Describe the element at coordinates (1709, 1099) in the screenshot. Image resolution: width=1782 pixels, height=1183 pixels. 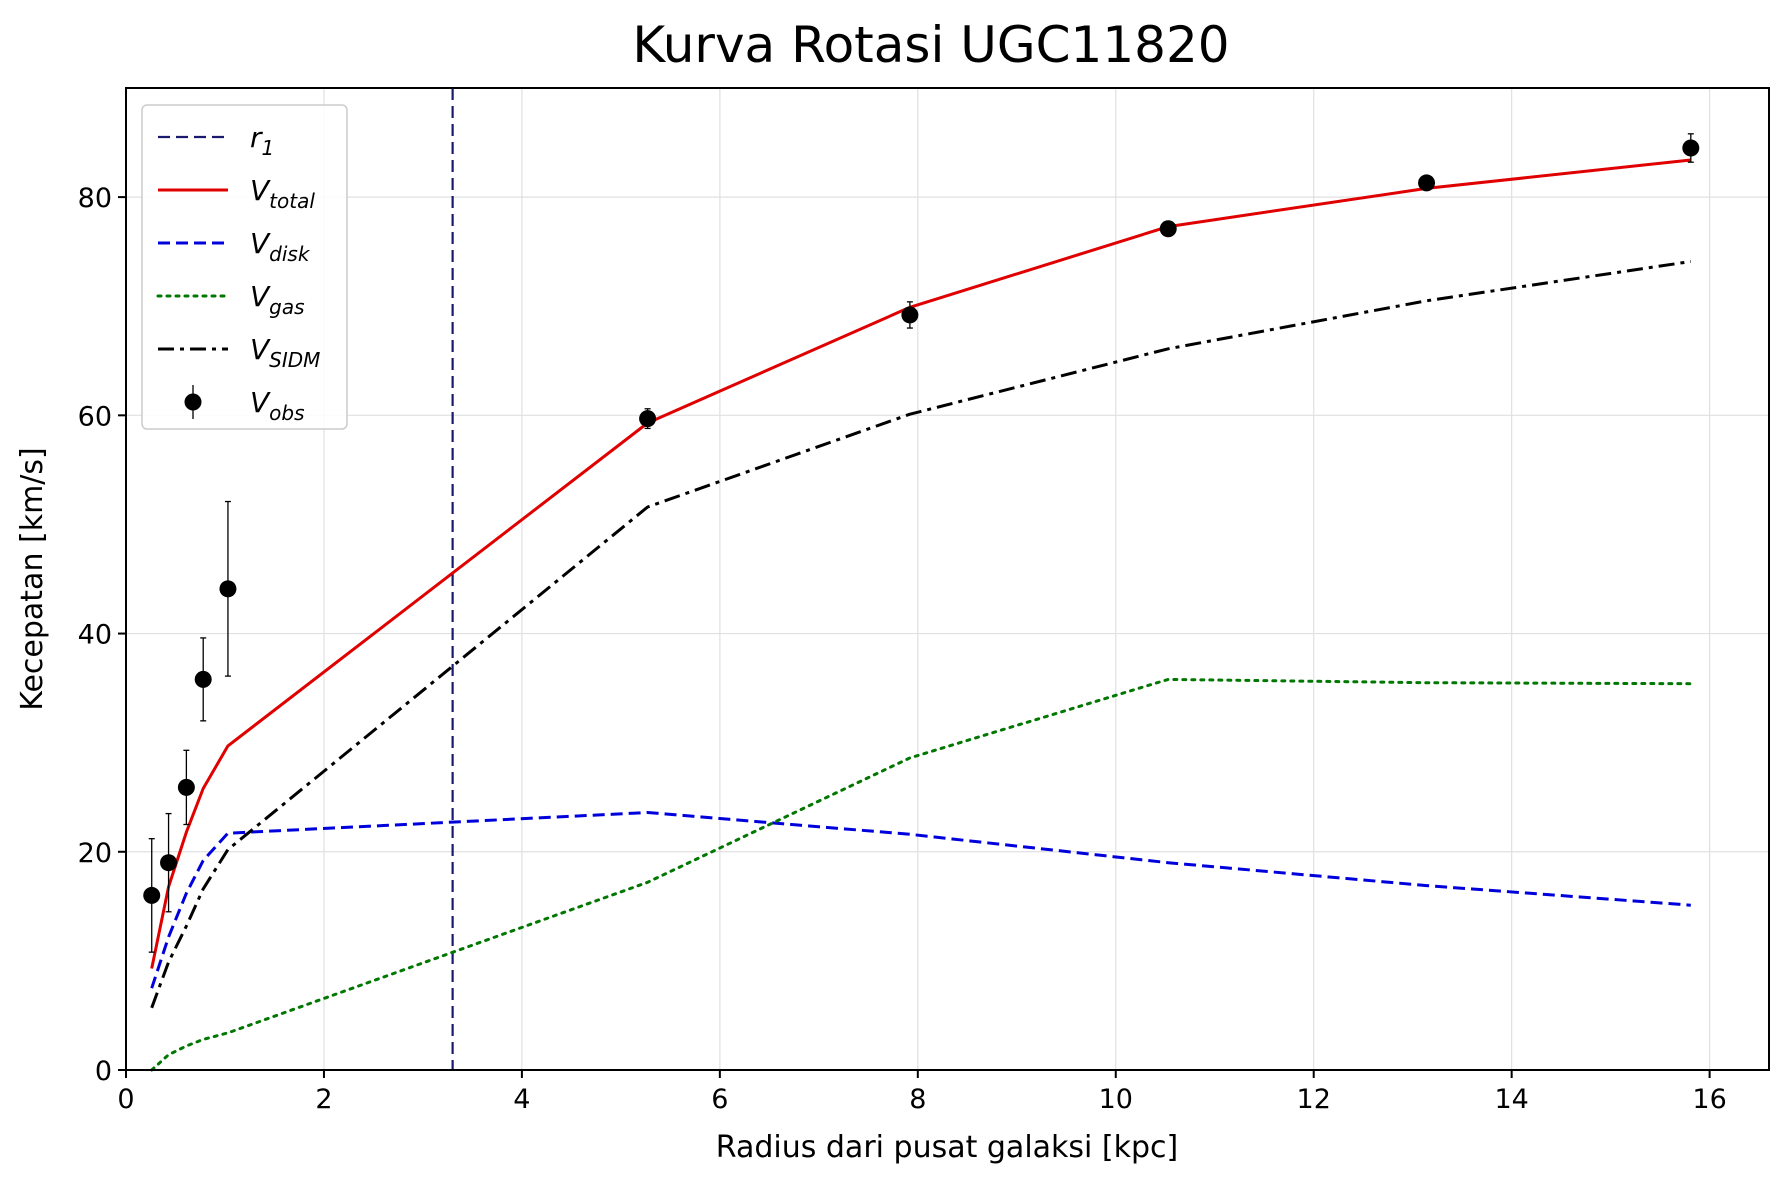
I see `x-tick-label: 16` at that location.